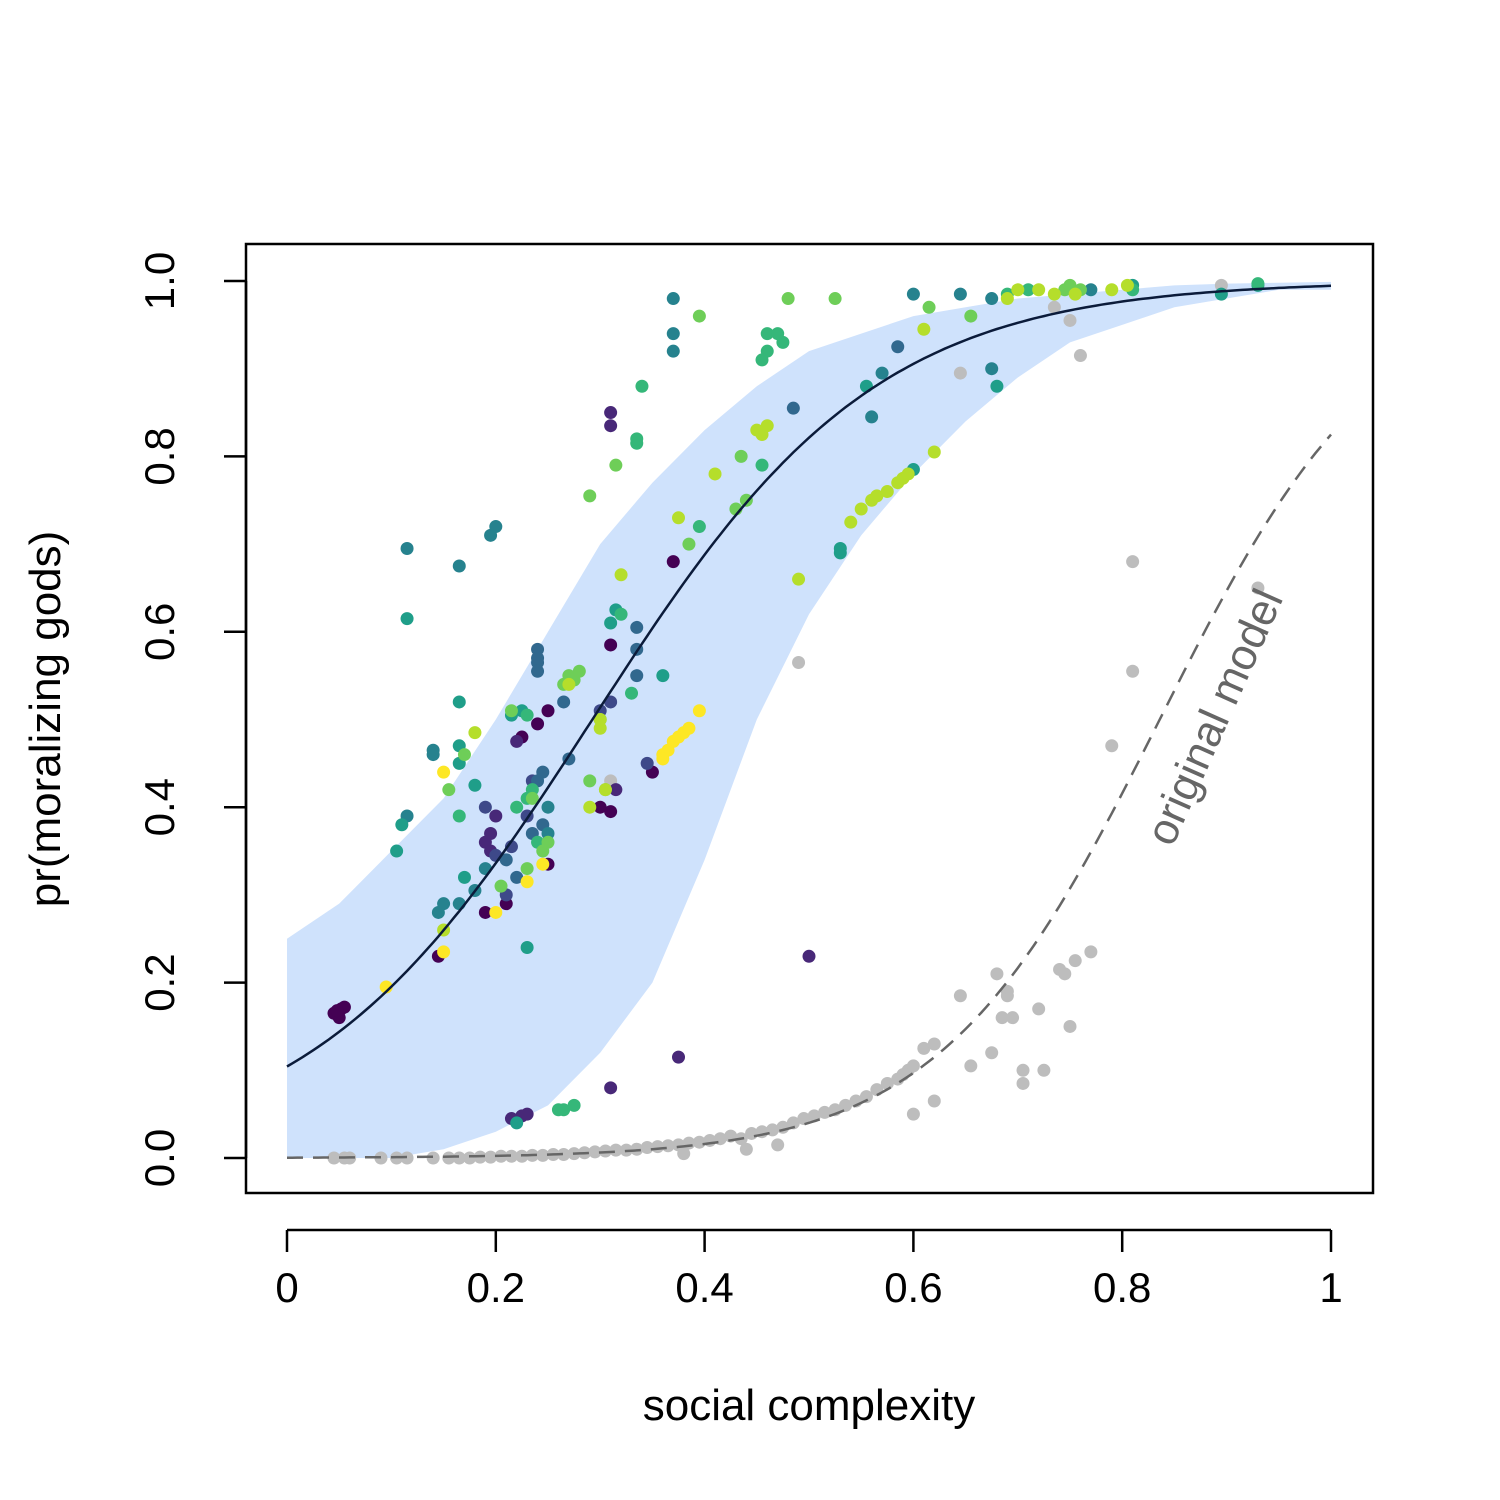 Image resolution: width=1500 pixels, height=1500 pixels. Describe the element at coordinates (1122, 1287) in the screenshot. I see `x-tick-label: 0.8` at that location.